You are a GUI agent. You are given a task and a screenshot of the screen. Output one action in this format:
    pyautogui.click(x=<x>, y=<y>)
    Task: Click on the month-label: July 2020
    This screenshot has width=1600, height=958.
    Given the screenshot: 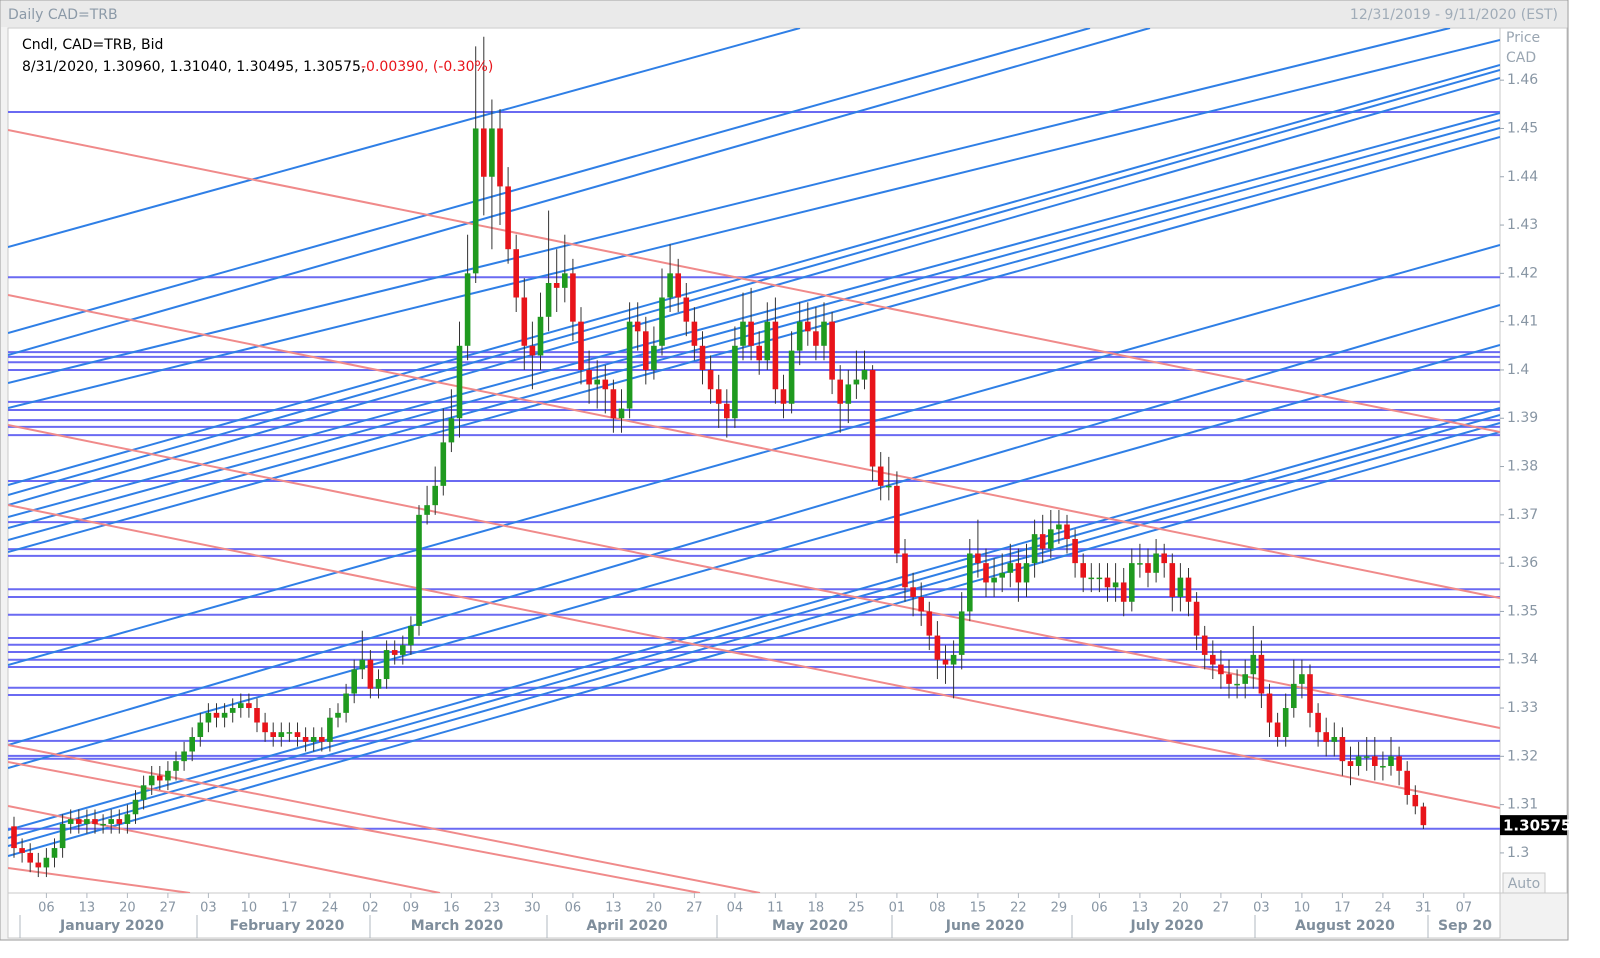 What is the action you would take?
    pyautogui.click(x=1167, y=926)
    